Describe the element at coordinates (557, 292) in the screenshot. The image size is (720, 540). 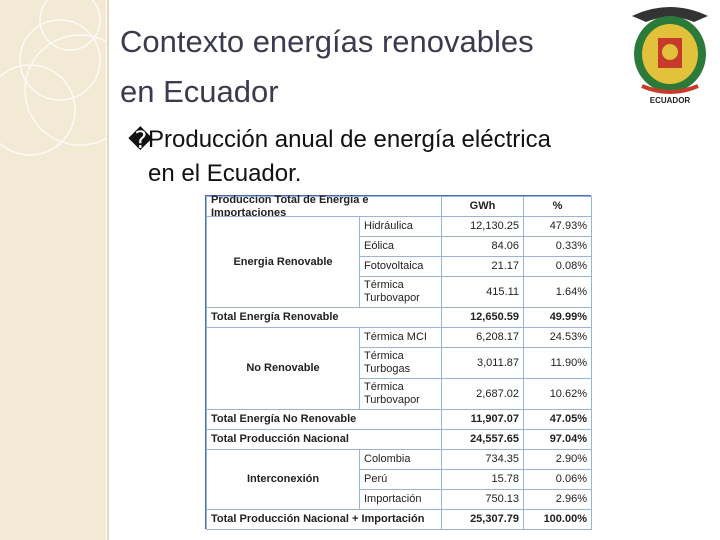
I see `value-cell: 1.64%` at that location.